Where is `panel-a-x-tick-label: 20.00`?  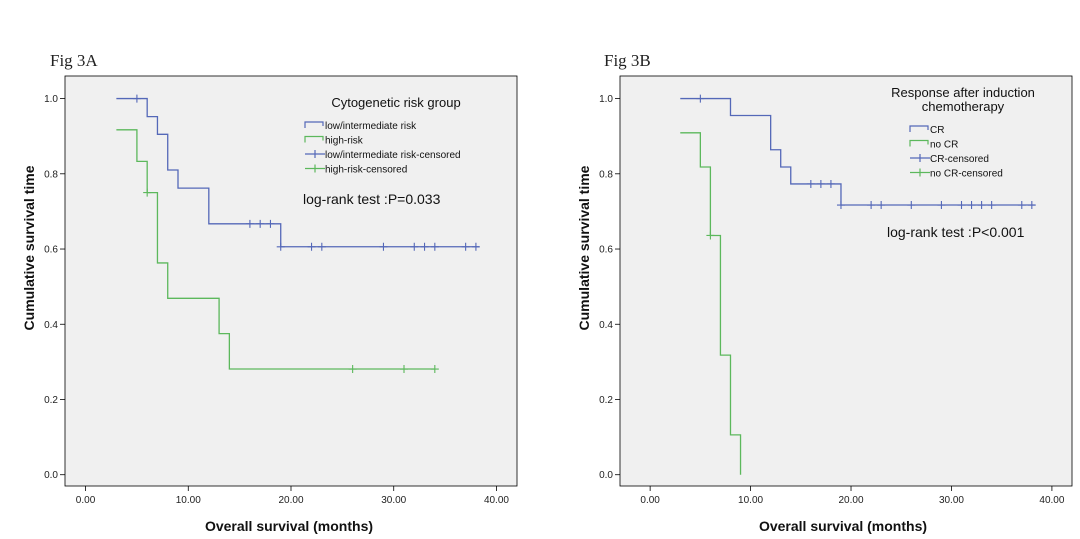 panel-a-x-tick-label: 20.00 is located at coordinates (290, 500).